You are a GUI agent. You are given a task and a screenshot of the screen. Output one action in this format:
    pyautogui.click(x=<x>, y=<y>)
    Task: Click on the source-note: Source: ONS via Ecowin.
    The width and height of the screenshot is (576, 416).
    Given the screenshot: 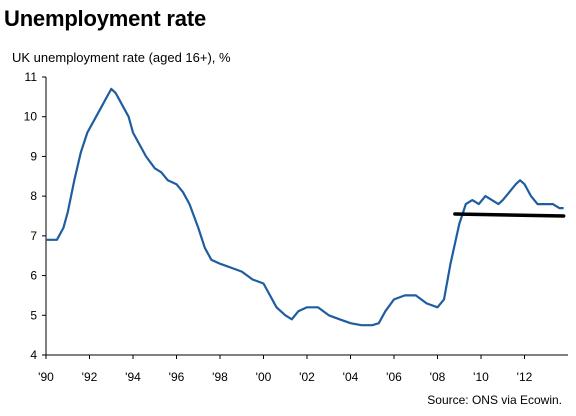 What is the action you would take?
    pyautogui.click(x=494, y=400)
    